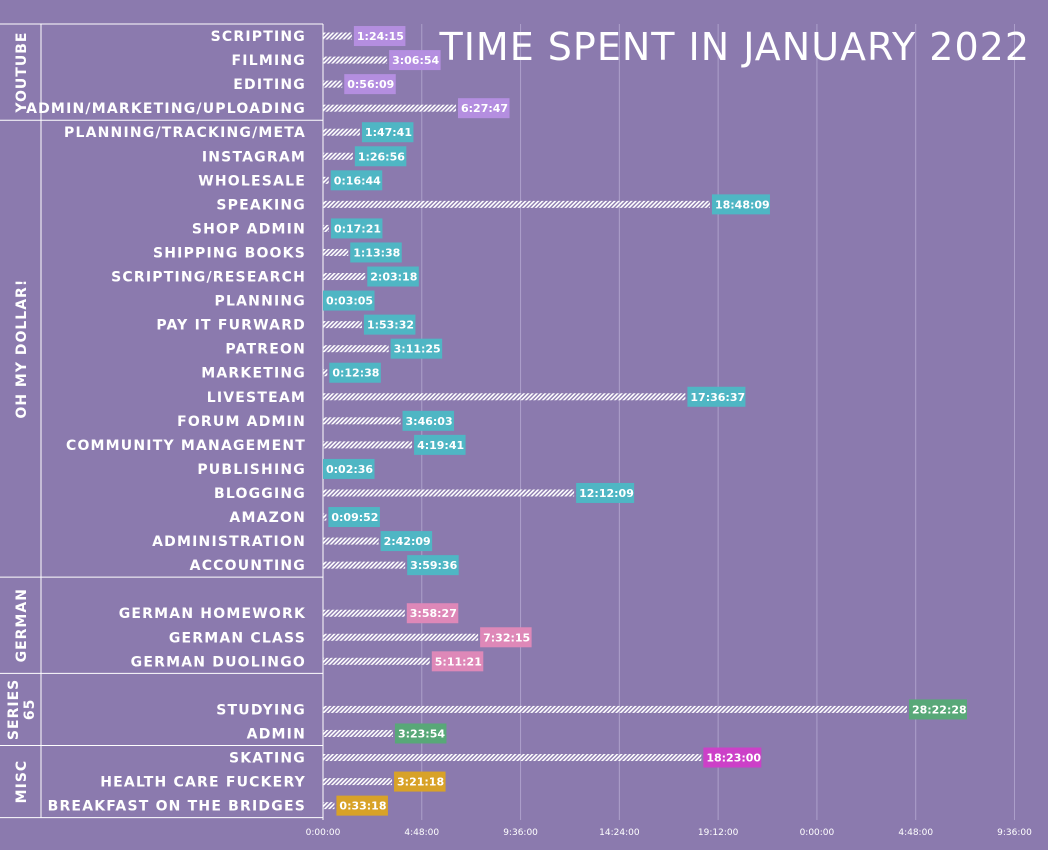 The width and height of the screenshot is (1048, 850). I want to click on data-label-scripting: 1:24:15, so click(380, 36).